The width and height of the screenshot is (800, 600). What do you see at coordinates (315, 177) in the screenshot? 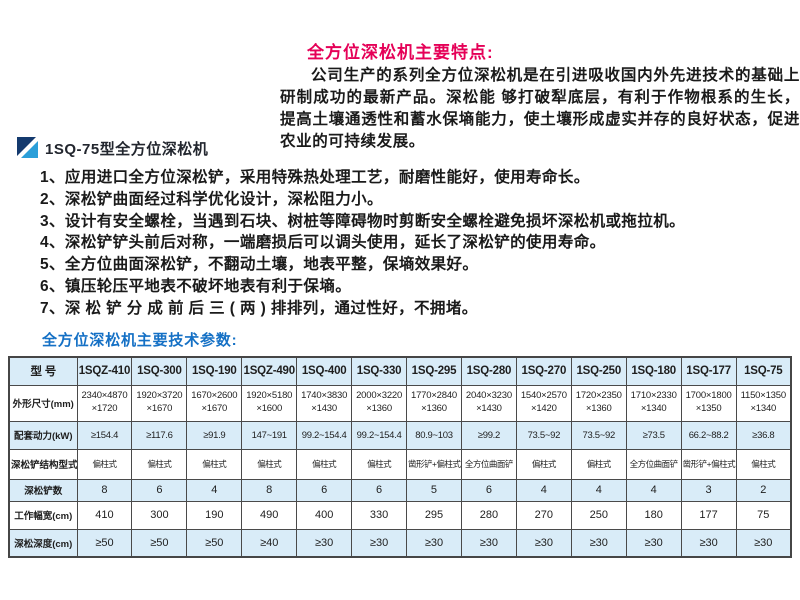
I see `feature-item: 1、应用进口全方位深松铲，采用特殊热处理工艺，耐磨性能好，使用寿命长。` at bounding box center [315, 177].